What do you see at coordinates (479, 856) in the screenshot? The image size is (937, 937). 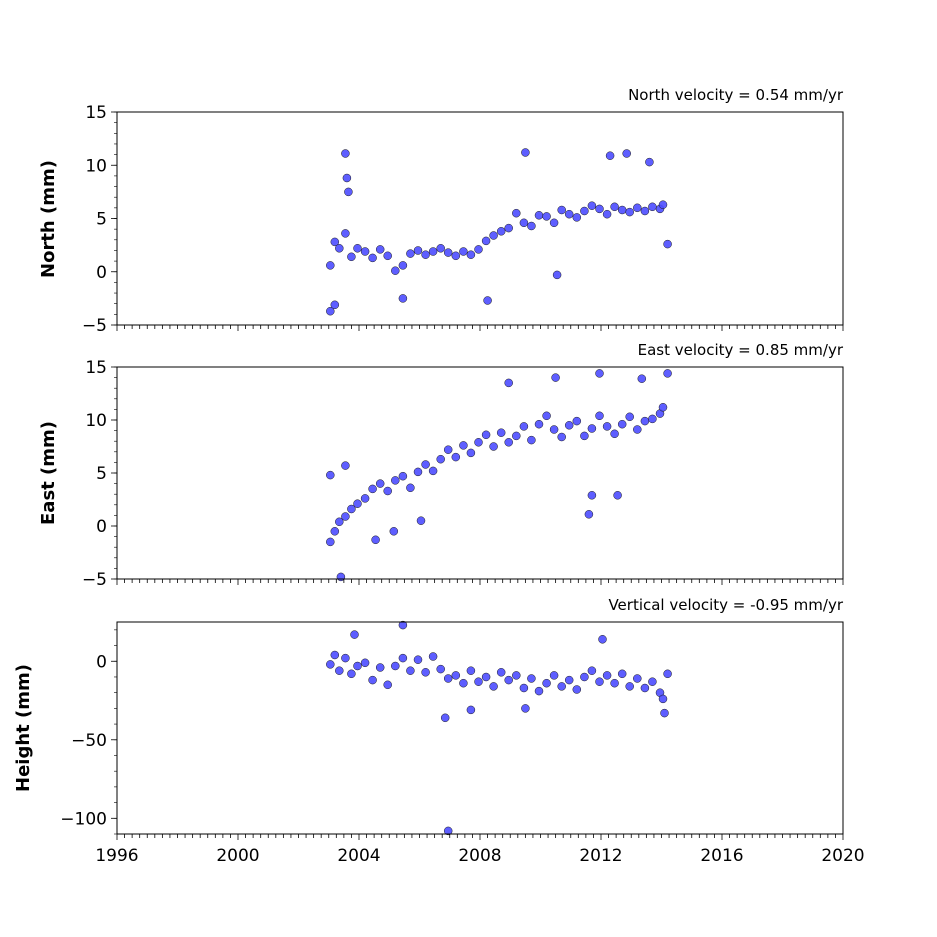 I see `x-tick-label: 2008` at bounding box center [479, 856].